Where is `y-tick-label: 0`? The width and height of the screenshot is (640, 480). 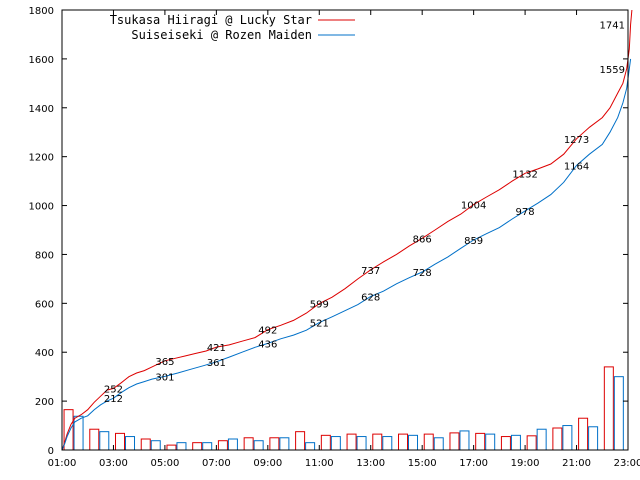 y-tick-label: 0 is located at coordinates (51, 451).